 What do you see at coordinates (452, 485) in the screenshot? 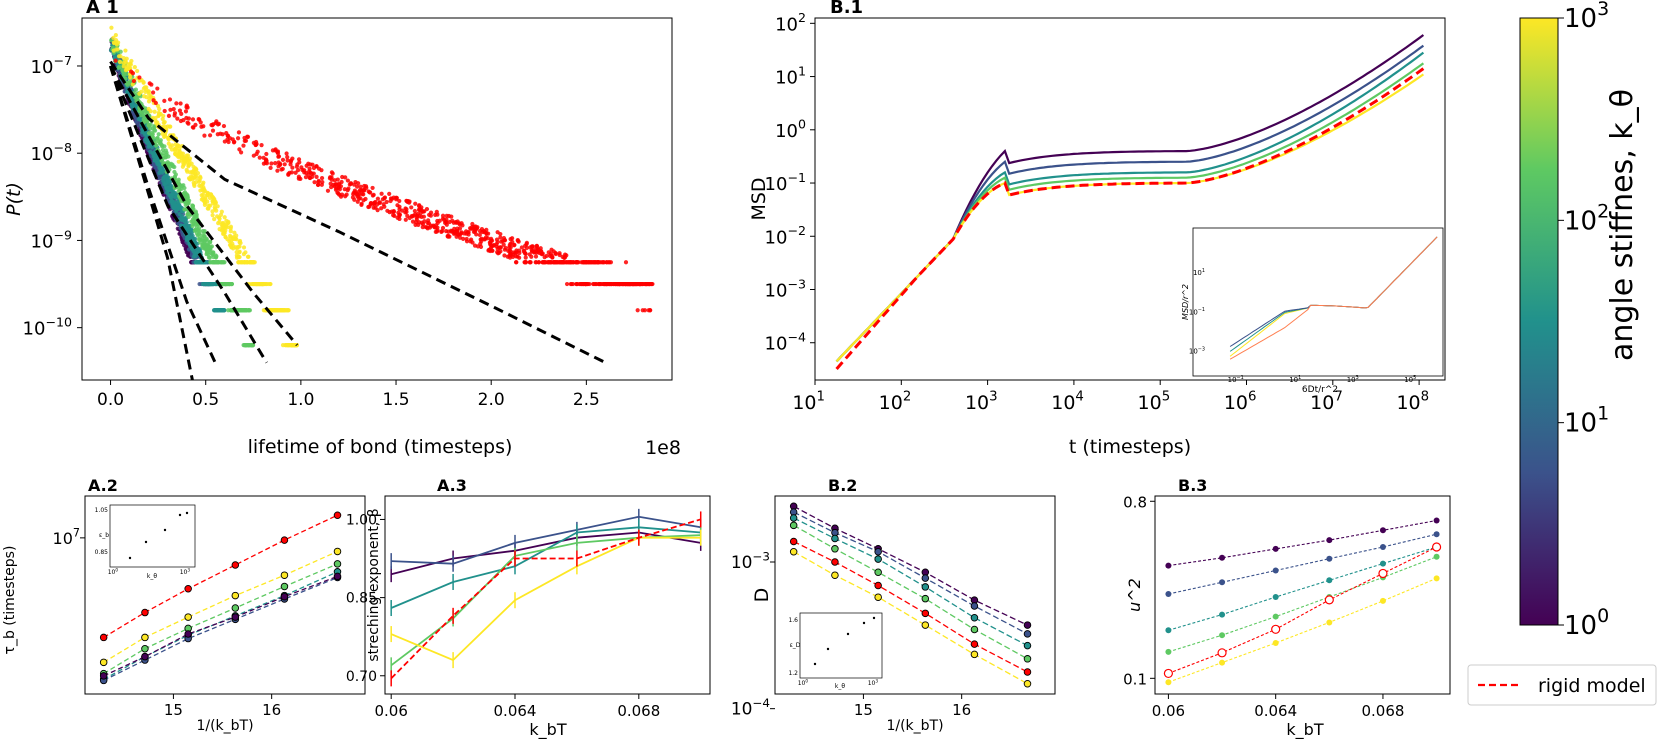
I see `panel-label-A3: A.3` at bounding box center [452, 485].